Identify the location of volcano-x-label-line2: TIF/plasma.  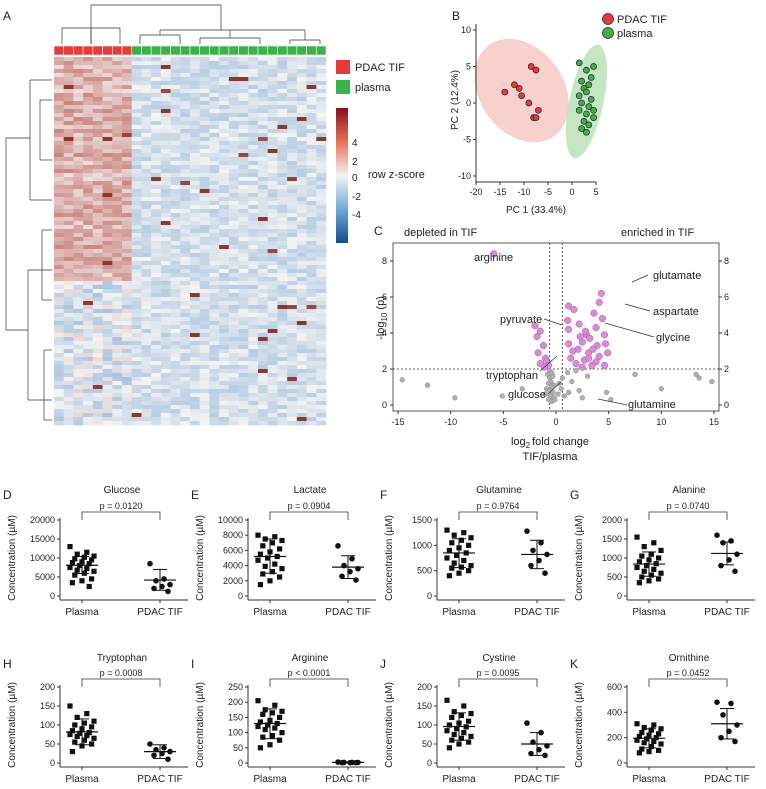
(550, 457).